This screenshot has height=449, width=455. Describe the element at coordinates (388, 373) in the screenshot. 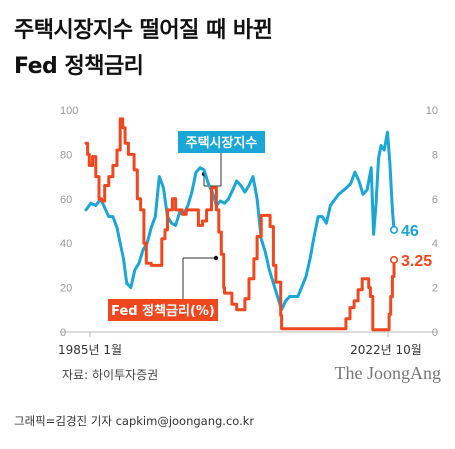

I see `brand-logo: The JoongAng` at that location.